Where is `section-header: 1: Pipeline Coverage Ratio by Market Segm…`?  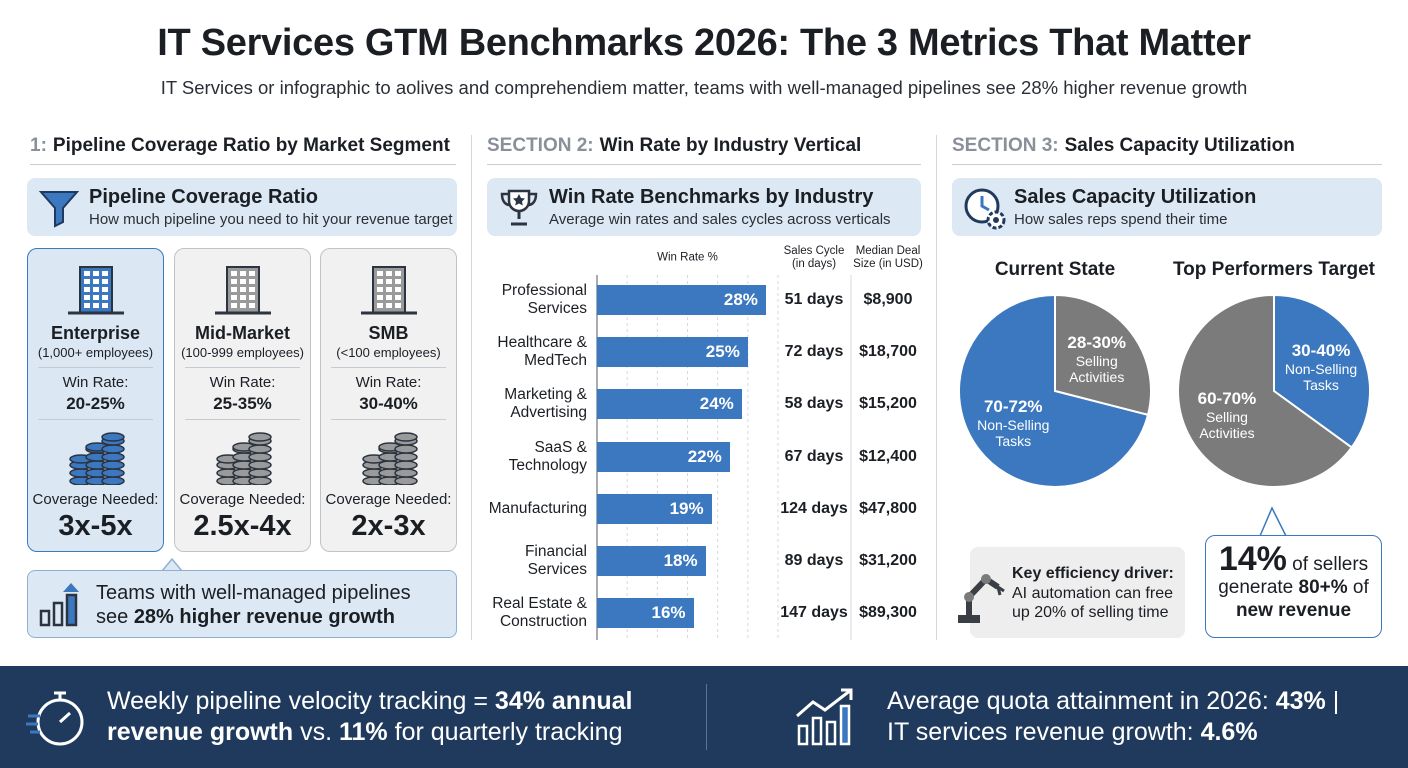 section-header: 1: Pipeline Coverage Ratio by Market Segm… is located at coordinates (243, 150).